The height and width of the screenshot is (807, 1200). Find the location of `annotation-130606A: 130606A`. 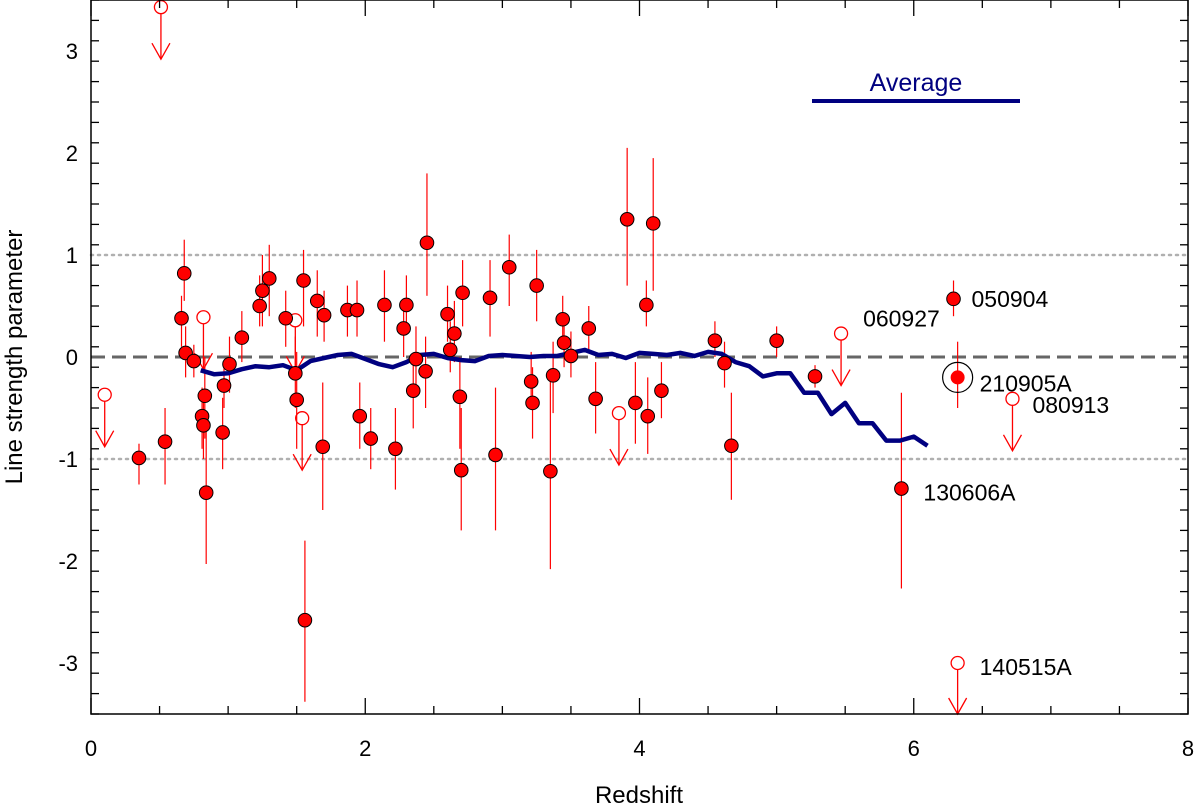

annotation-130606A: 130606A is located at coordinates (969, 493).